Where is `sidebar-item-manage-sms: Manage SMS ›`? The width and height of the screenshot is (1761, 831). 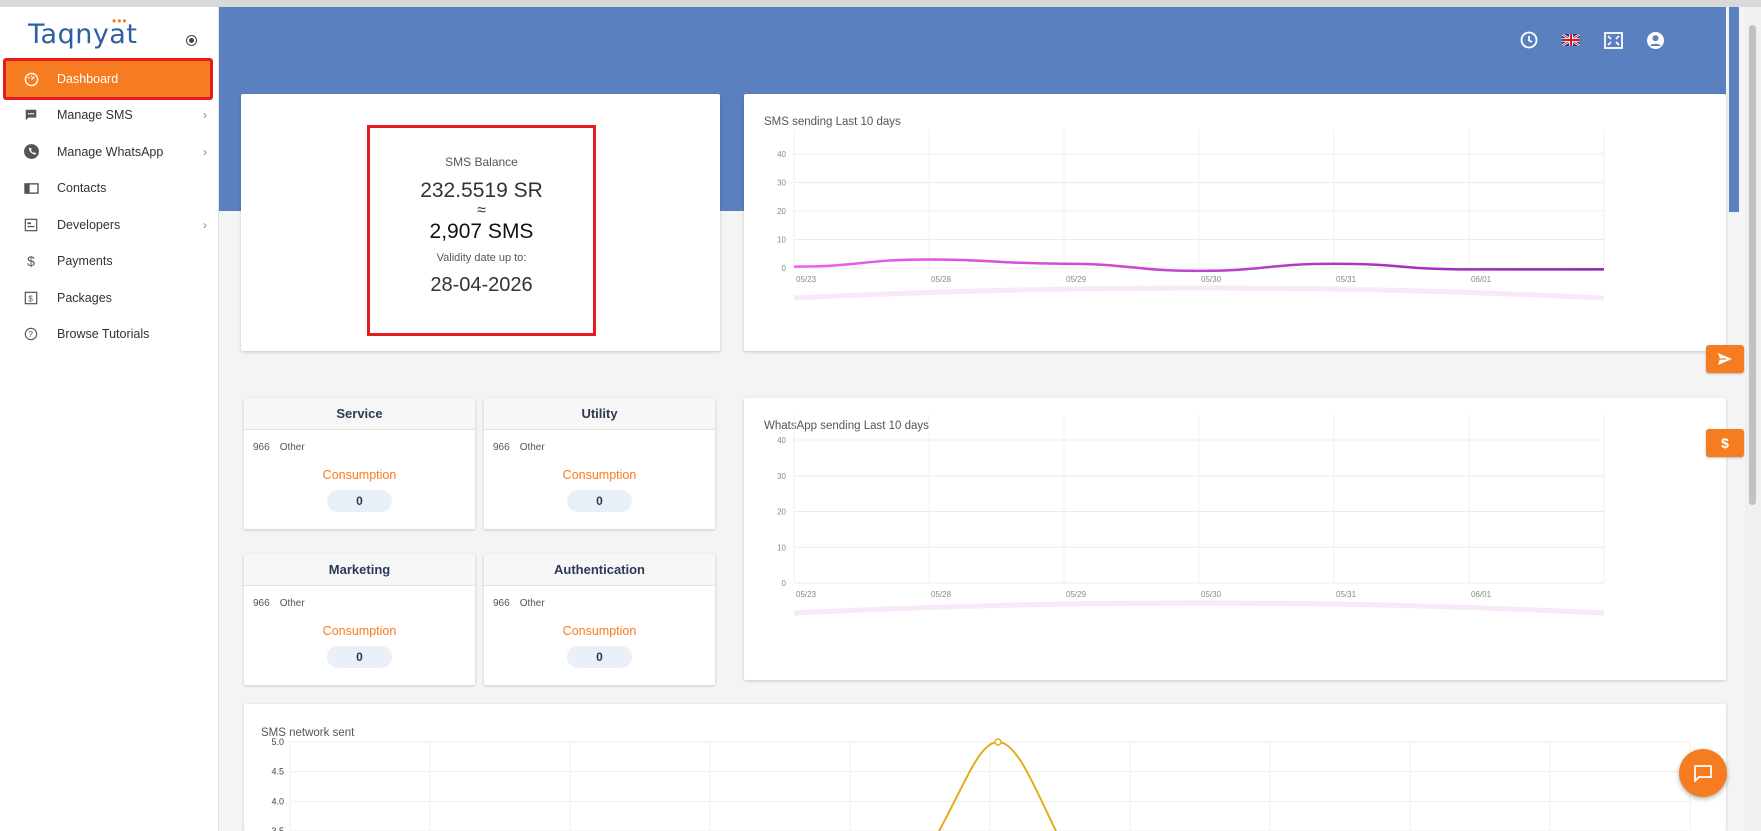
sidebar-item-manage-sms: Manage SMS › is located at coordinates (109, 115).